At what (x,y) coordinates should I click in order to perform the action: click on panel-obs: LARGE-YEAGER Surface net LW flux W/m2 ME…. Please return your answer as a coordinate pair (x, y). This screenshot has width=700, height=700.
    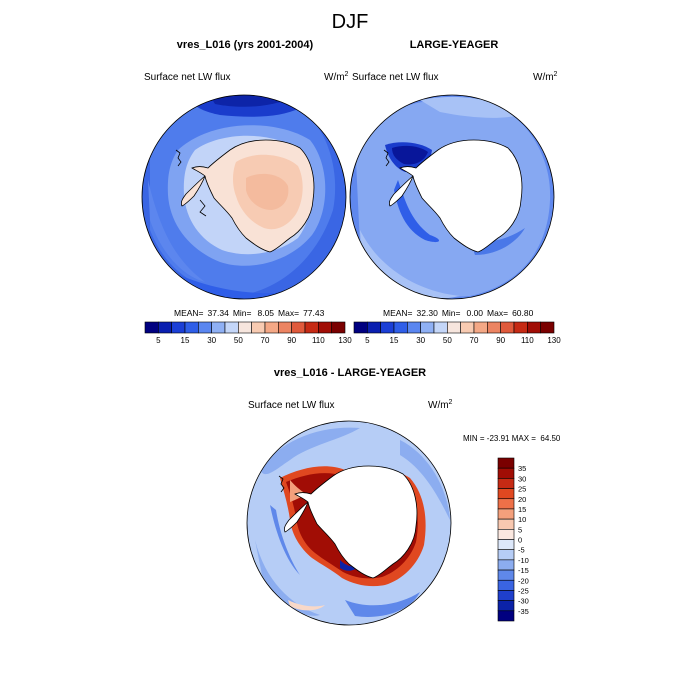
    Looking at the image, I should click on (455, 192).